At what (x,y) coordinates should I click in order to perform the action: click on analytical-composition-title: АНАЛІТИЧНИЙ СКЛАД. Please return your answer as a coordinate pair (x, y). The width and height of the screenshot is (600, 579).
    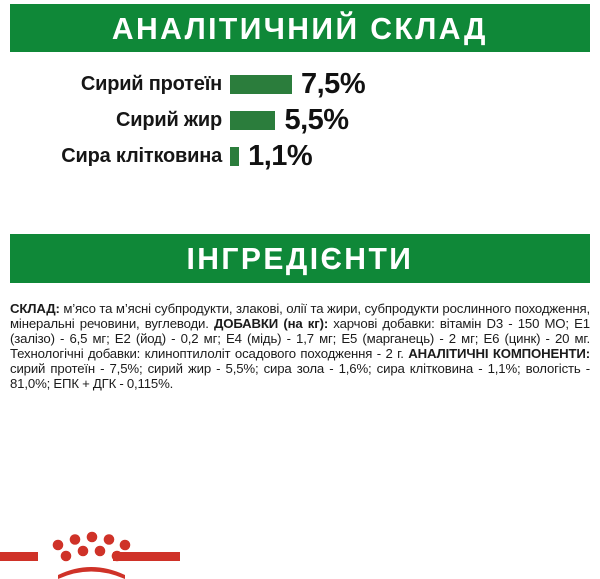
    Looking at the image, I should click on (300, 28).